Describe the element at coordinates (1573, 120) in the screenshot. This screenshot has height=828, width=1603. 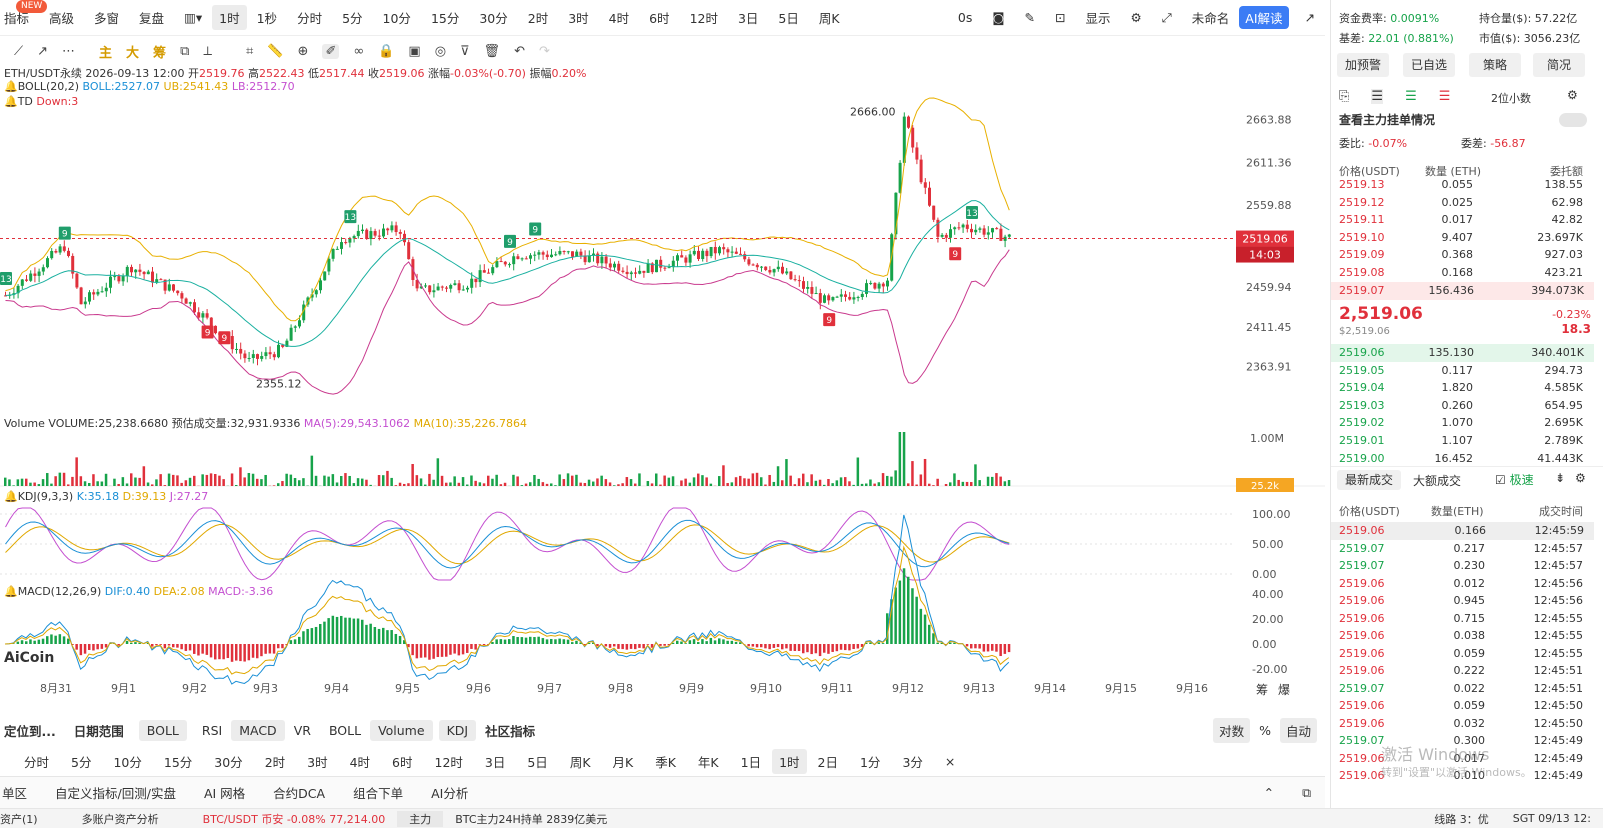
I see `main-orders-toggle` at that location.